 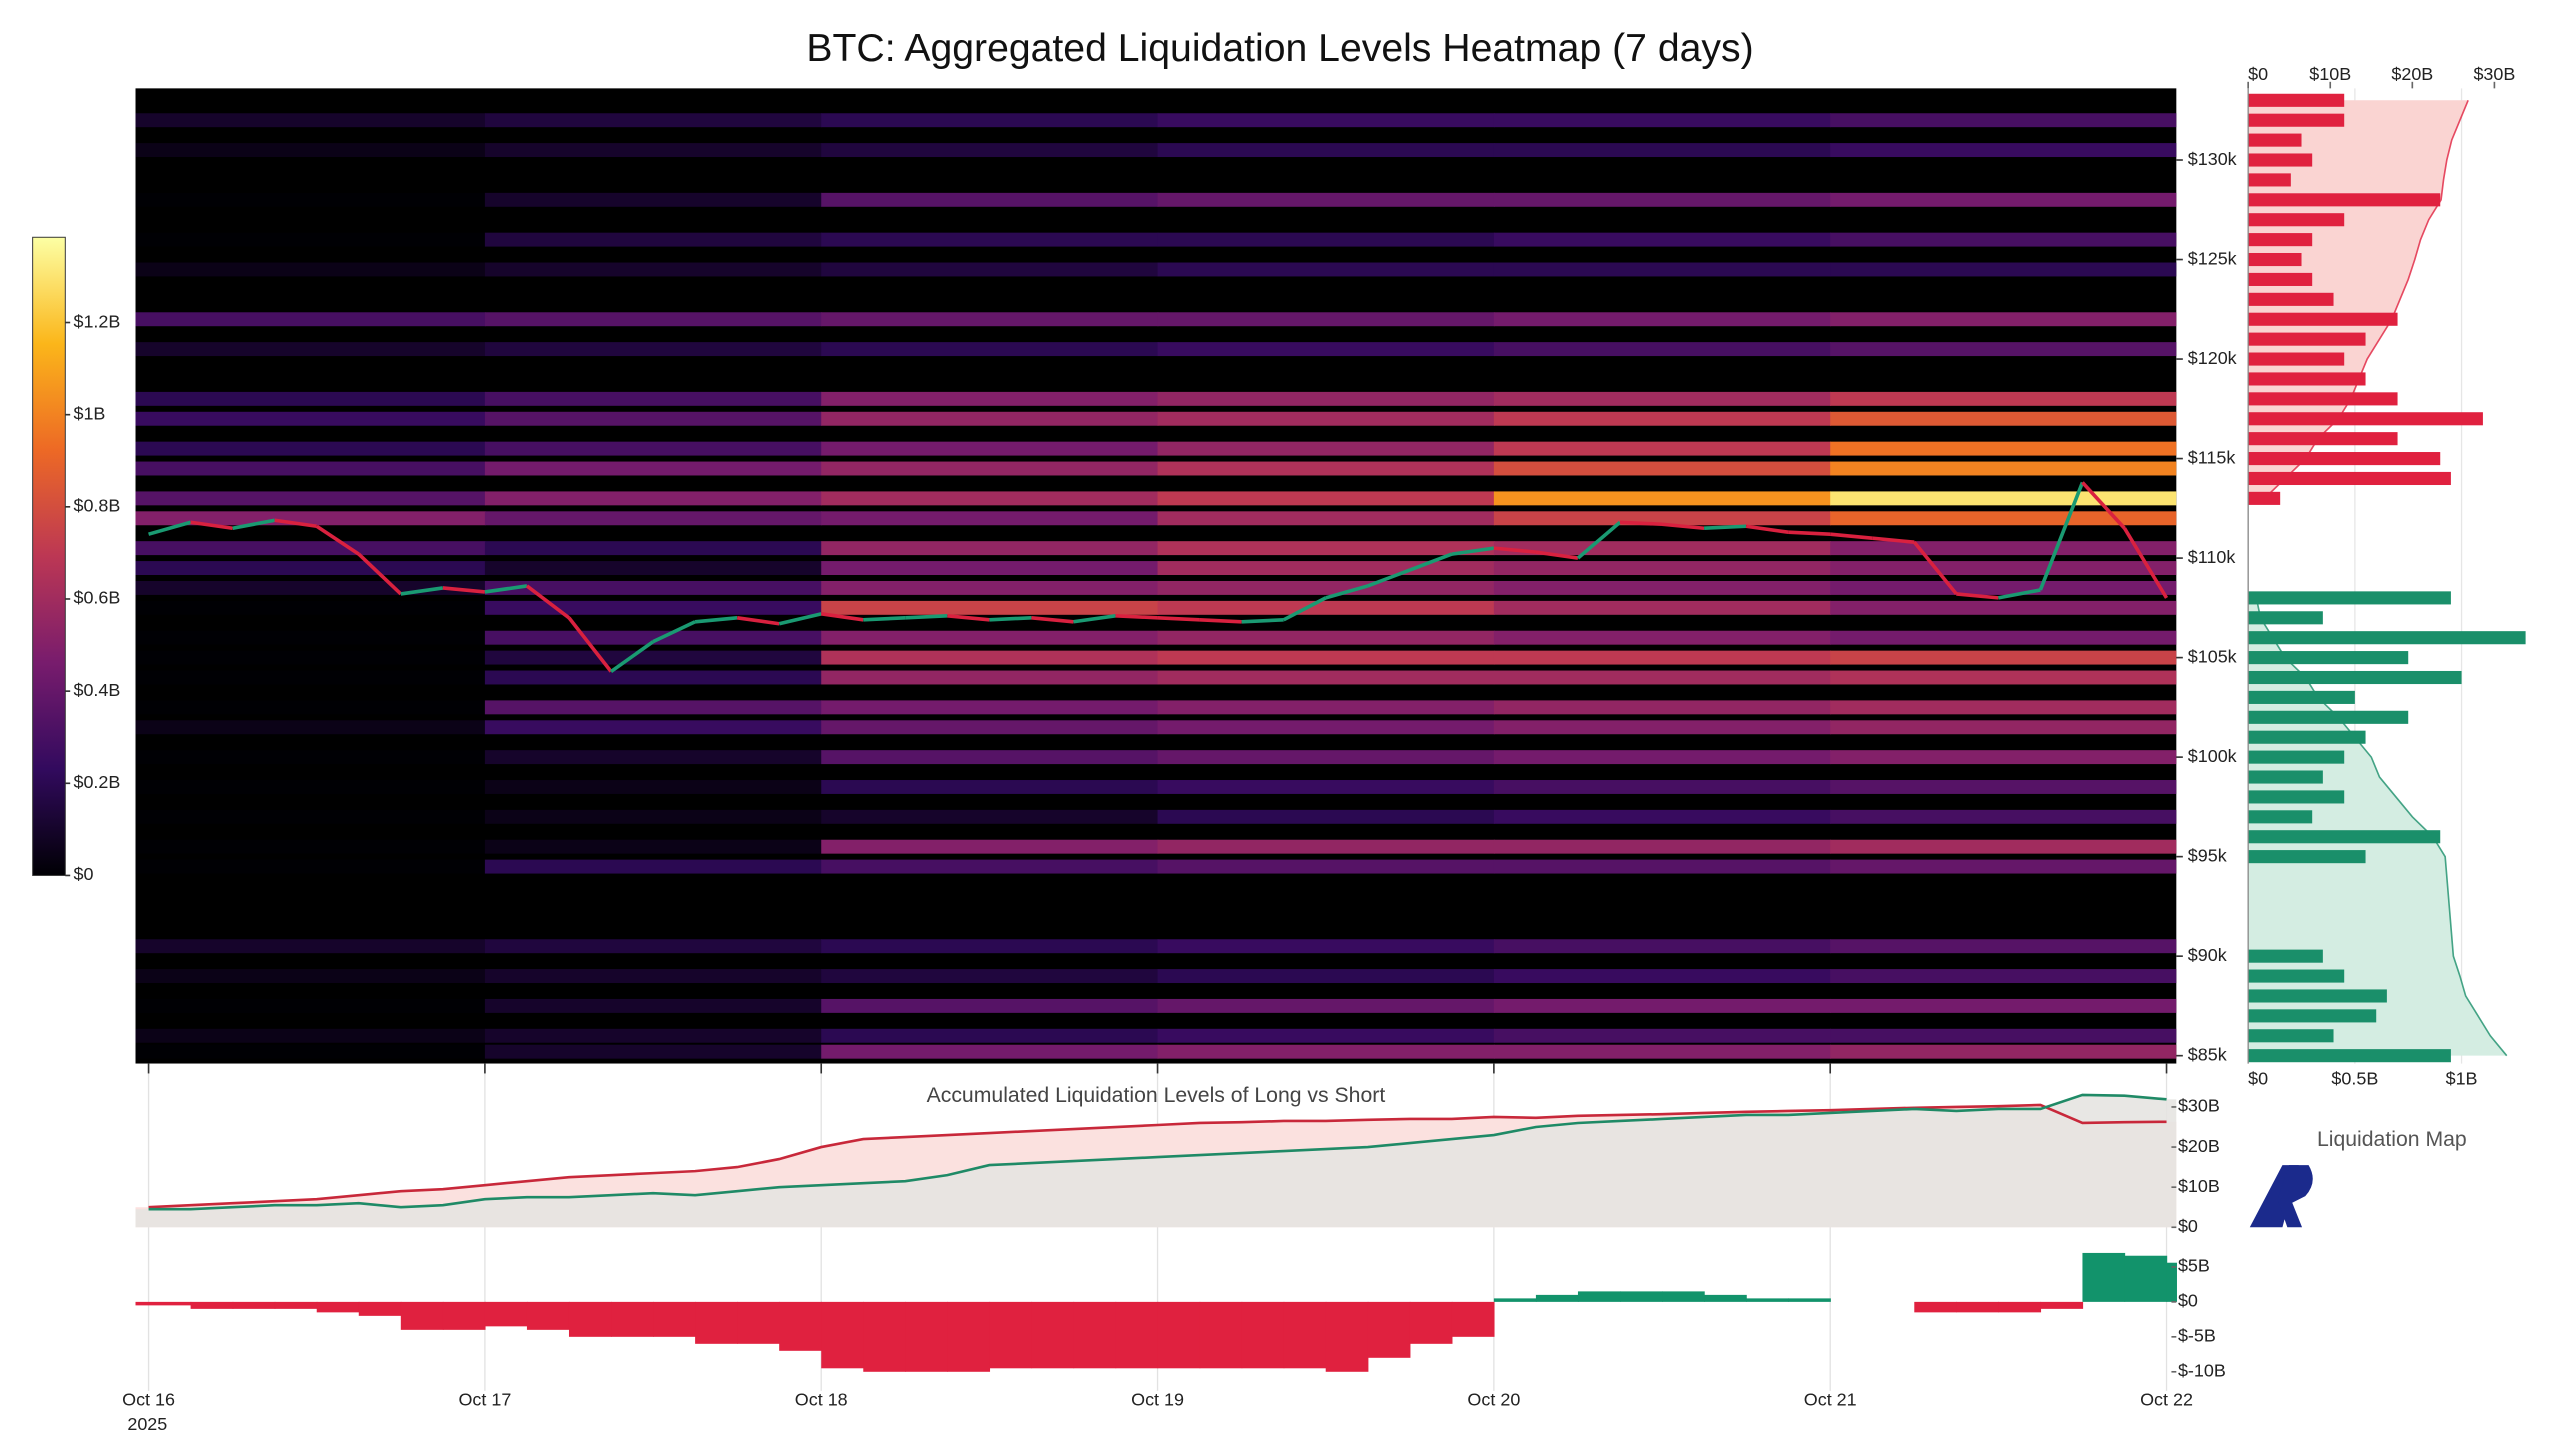 I want to click on delta-y-label: $-10B, so click(x=2202, y=1371).